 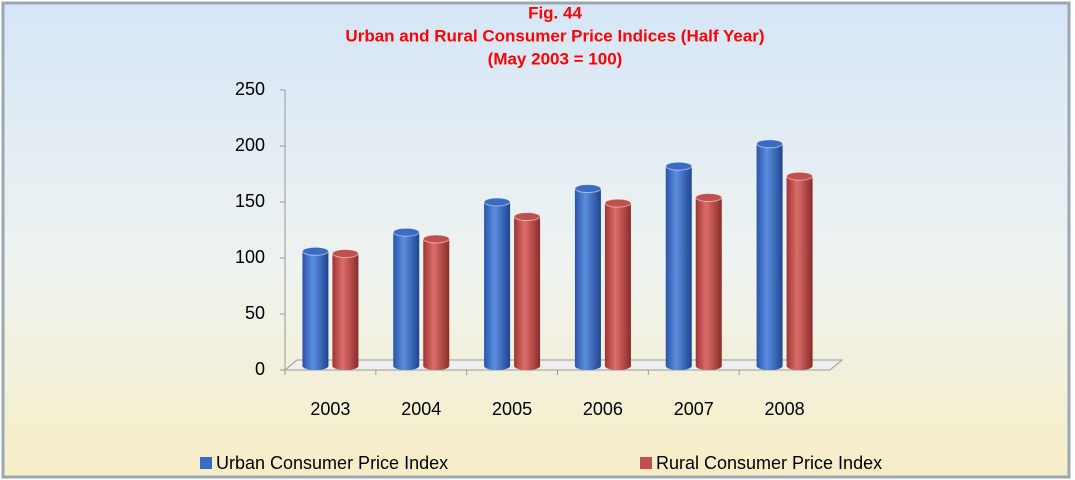 What do you see at coordinates (250, 89) in the screenshot?
I see `y-tick-label: 250` at bounding box center [250, 89].